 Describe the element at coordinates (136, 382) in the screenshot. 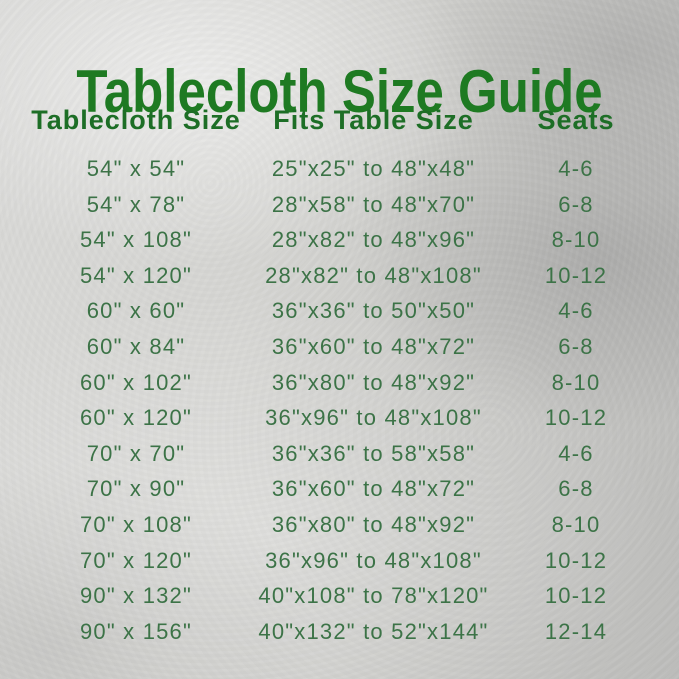

I see `table-cell: 60" x 102"` at that location.